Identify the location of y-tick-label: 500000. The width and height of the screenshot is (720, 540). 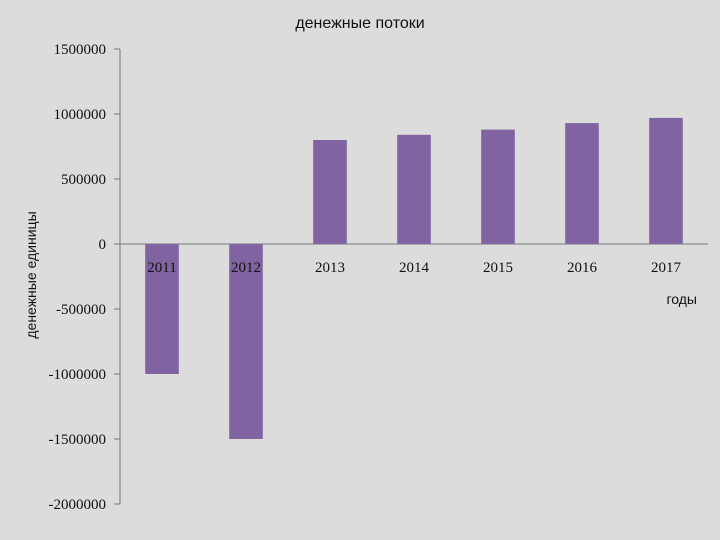
(83, 180).